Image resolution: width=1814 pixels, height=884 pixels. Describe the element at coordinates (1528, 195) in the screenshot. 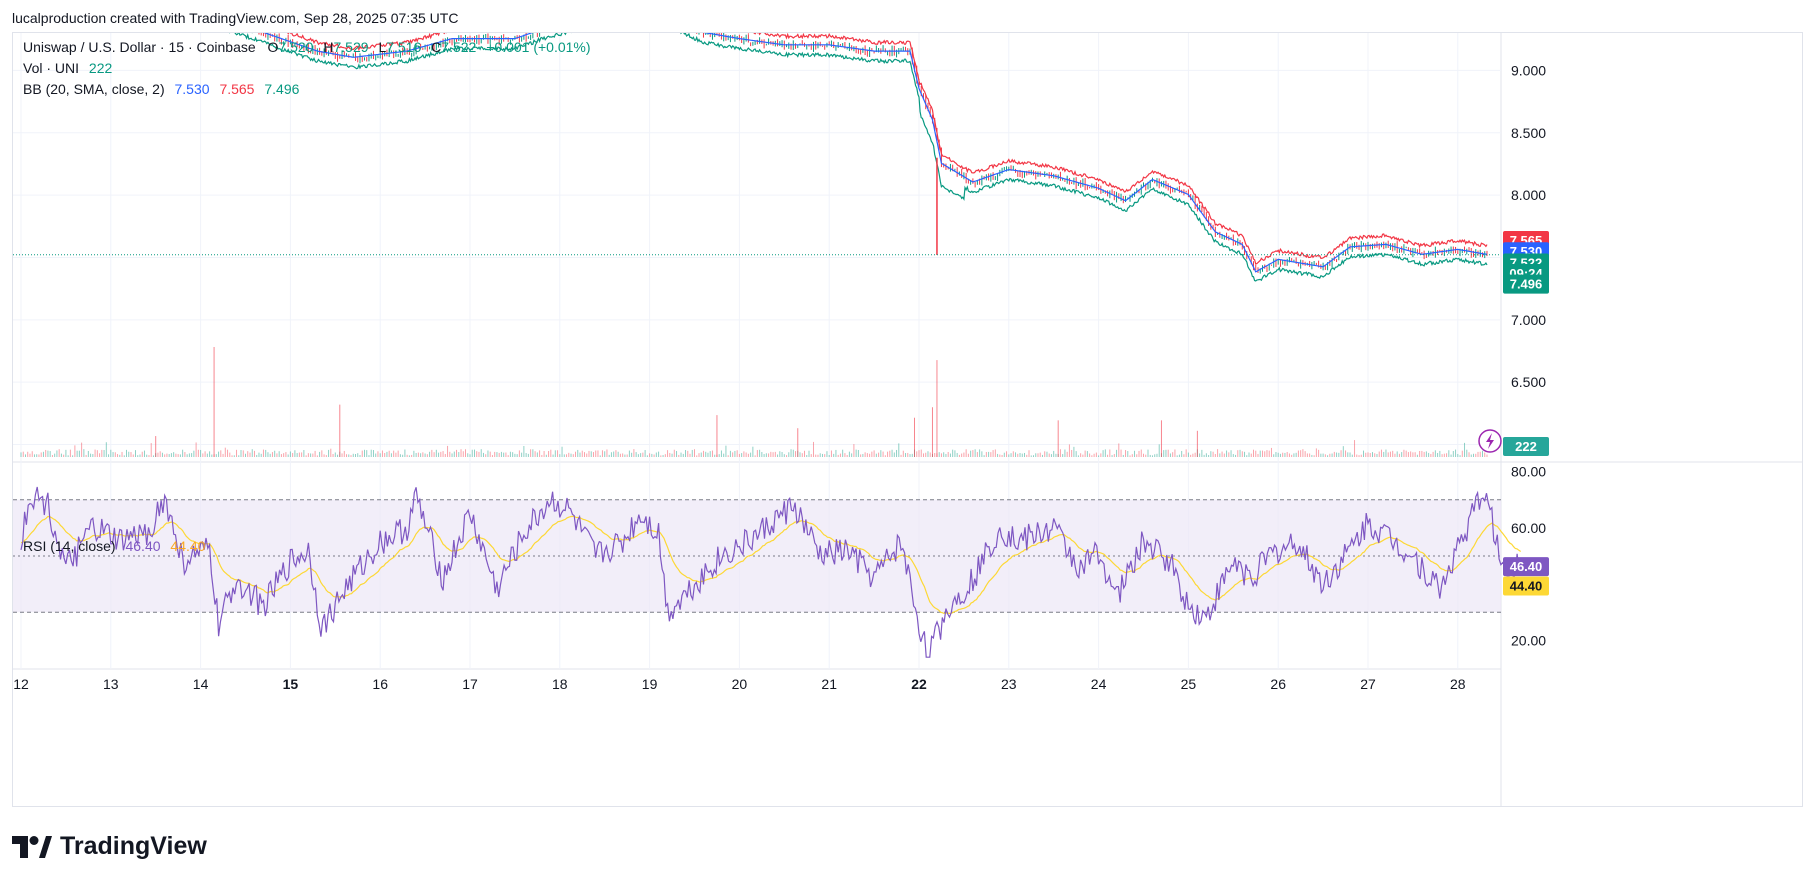

I see `price-tick-label: 8.000` at that location.